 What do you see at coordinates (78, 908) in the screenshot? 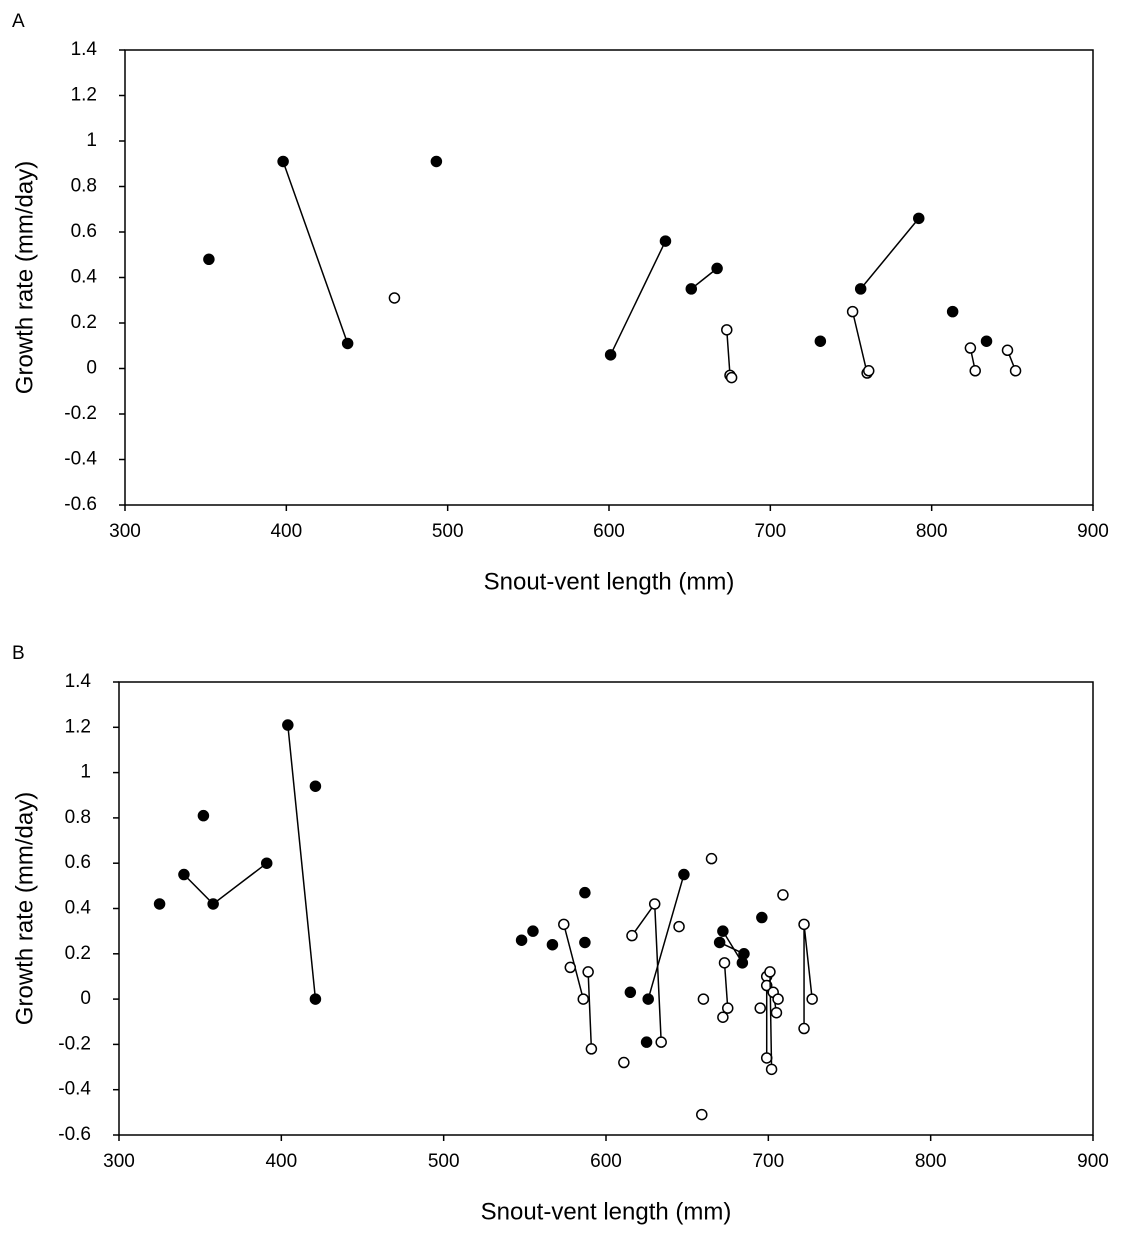
I see `y-tick-label: 0.4` at bounding box center [78, 908].